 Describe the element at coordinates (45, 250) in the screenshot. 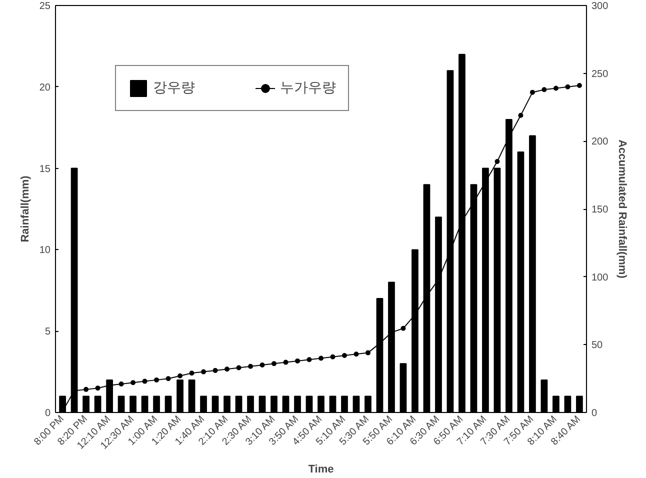

I see `y-tick-label: 10` at that location.